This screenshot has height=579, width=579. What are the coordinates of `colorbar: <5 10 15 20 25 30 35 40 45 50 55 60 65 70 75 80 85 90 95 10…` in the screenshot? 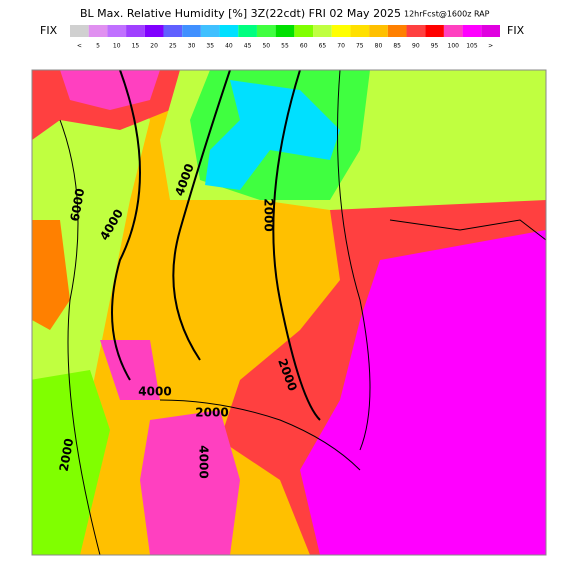 It's located at (285, 37).